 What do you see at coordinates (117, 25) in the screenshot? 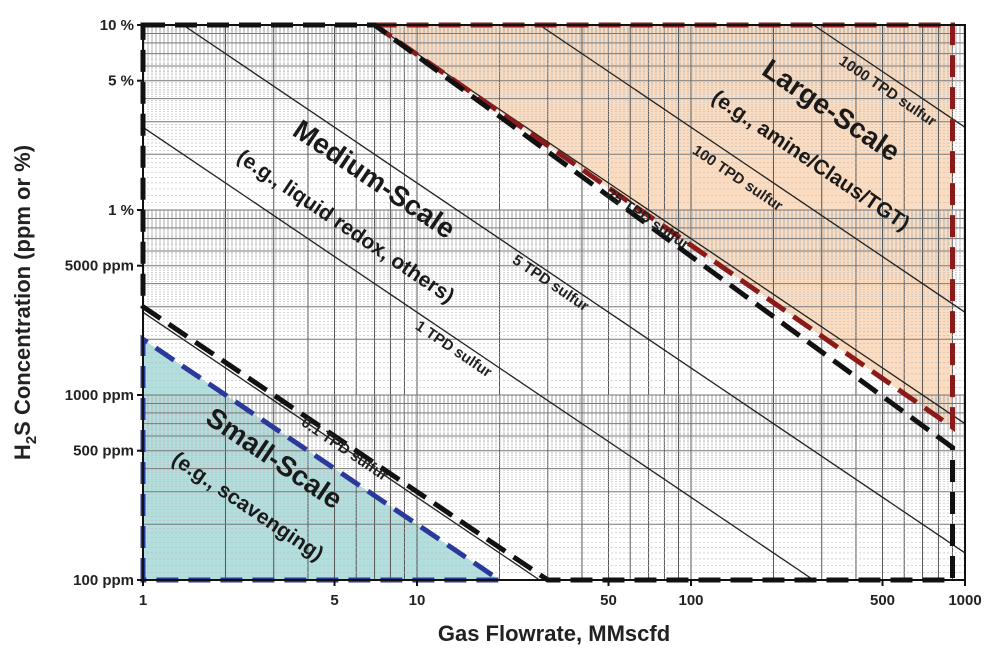
I see `y-tick-label: 10 %` at bounding box center [117, 25].